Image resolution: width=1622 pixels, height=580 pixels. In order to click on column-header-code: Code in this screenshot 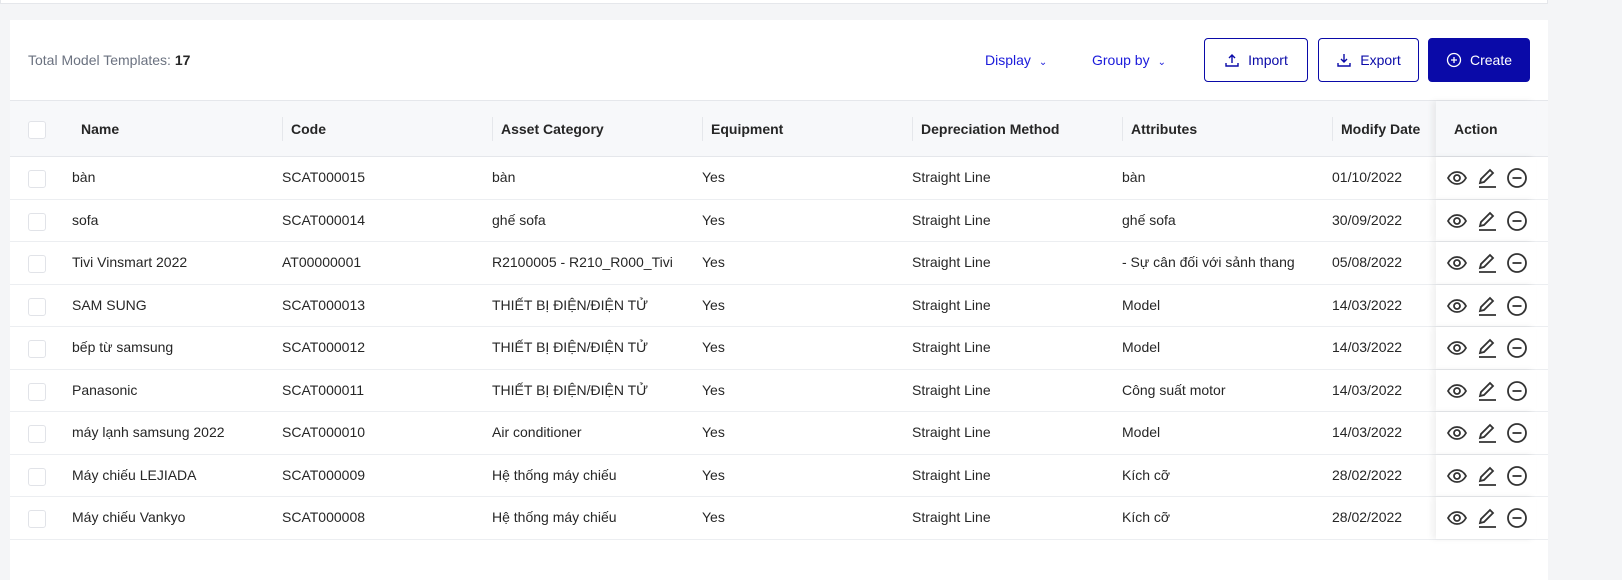, I will do `click(308, 129)`.